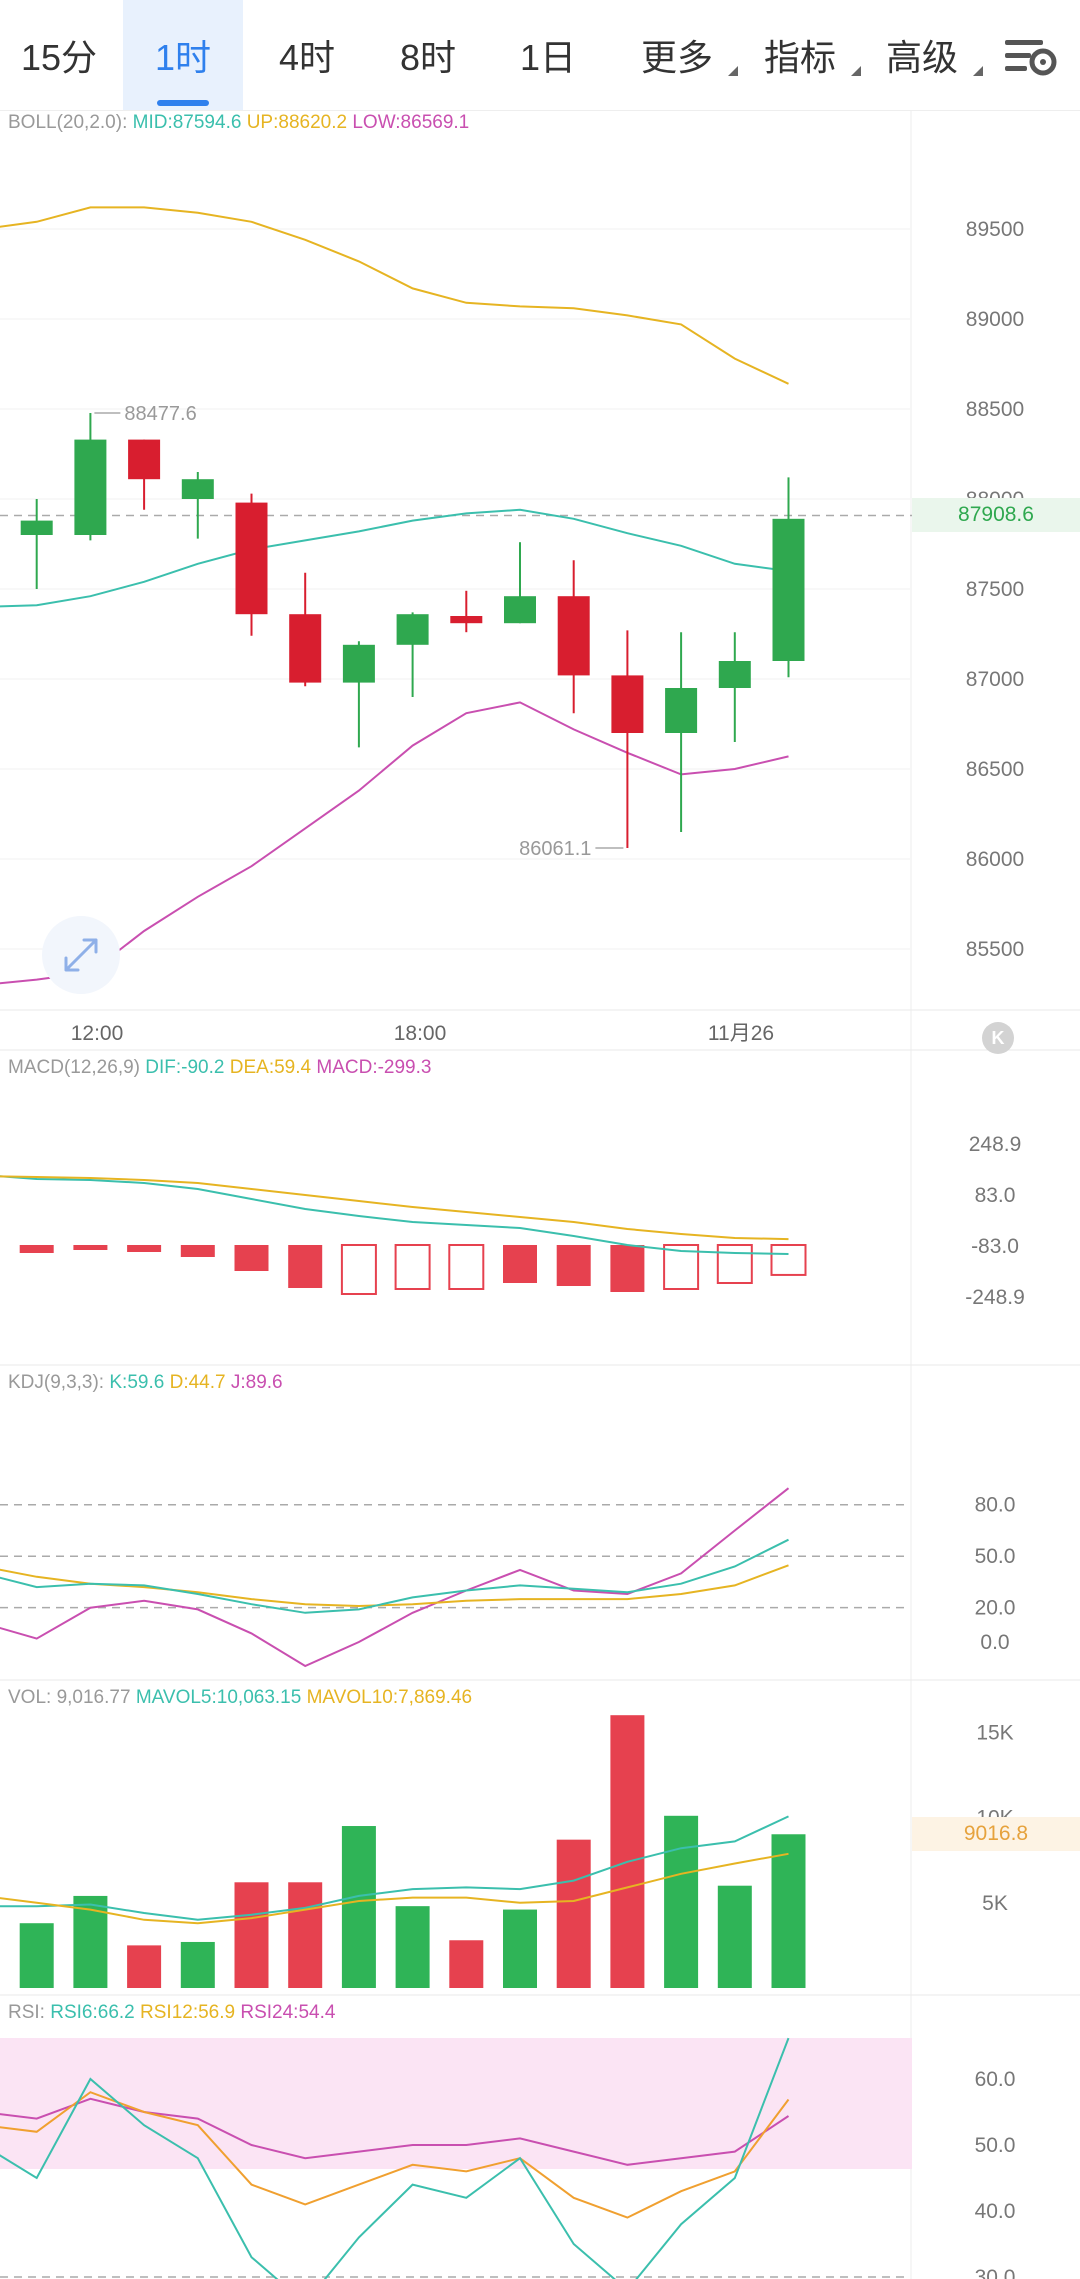 This screenshot has height=2279, width=1080. What do you see at coordinates (69, 1697) in the screenshot?
I see `vol-title: VOL: 9,016.77` at bounding box center [69, 1697].